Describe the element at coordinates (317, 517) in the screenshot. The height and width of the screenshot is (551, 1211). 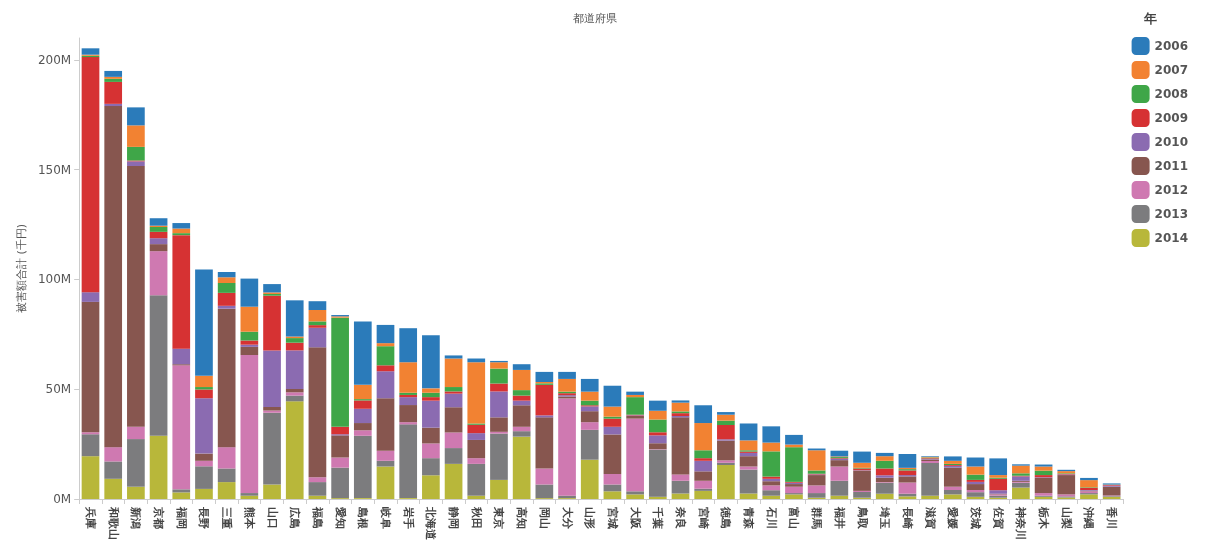
I see `x-tick-label: 福島` at that location.